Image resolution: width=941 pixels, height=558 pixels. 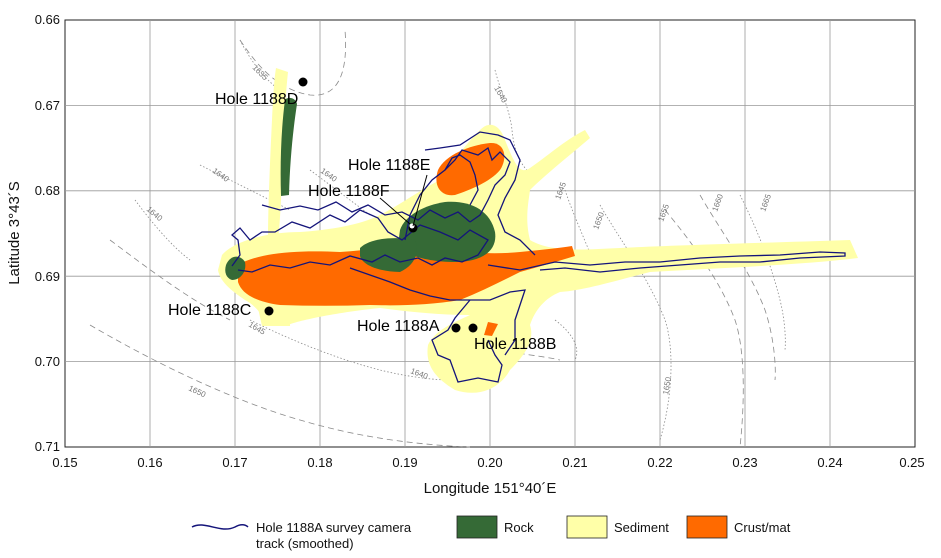 What do you see at coordinates (911, 462) in the screenshot?
I see `x-tick-label: 0.25` at bounding box center [911, 462].